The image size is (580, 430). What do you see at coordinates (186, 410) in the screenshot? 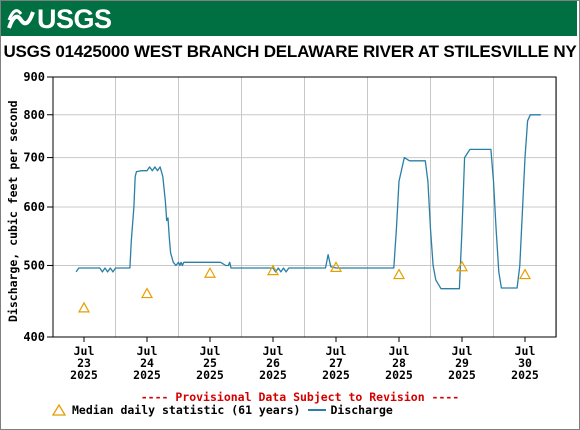
I see `legend-label-median: Median daily statistic (61 years)` at bounding box center [186, 410].